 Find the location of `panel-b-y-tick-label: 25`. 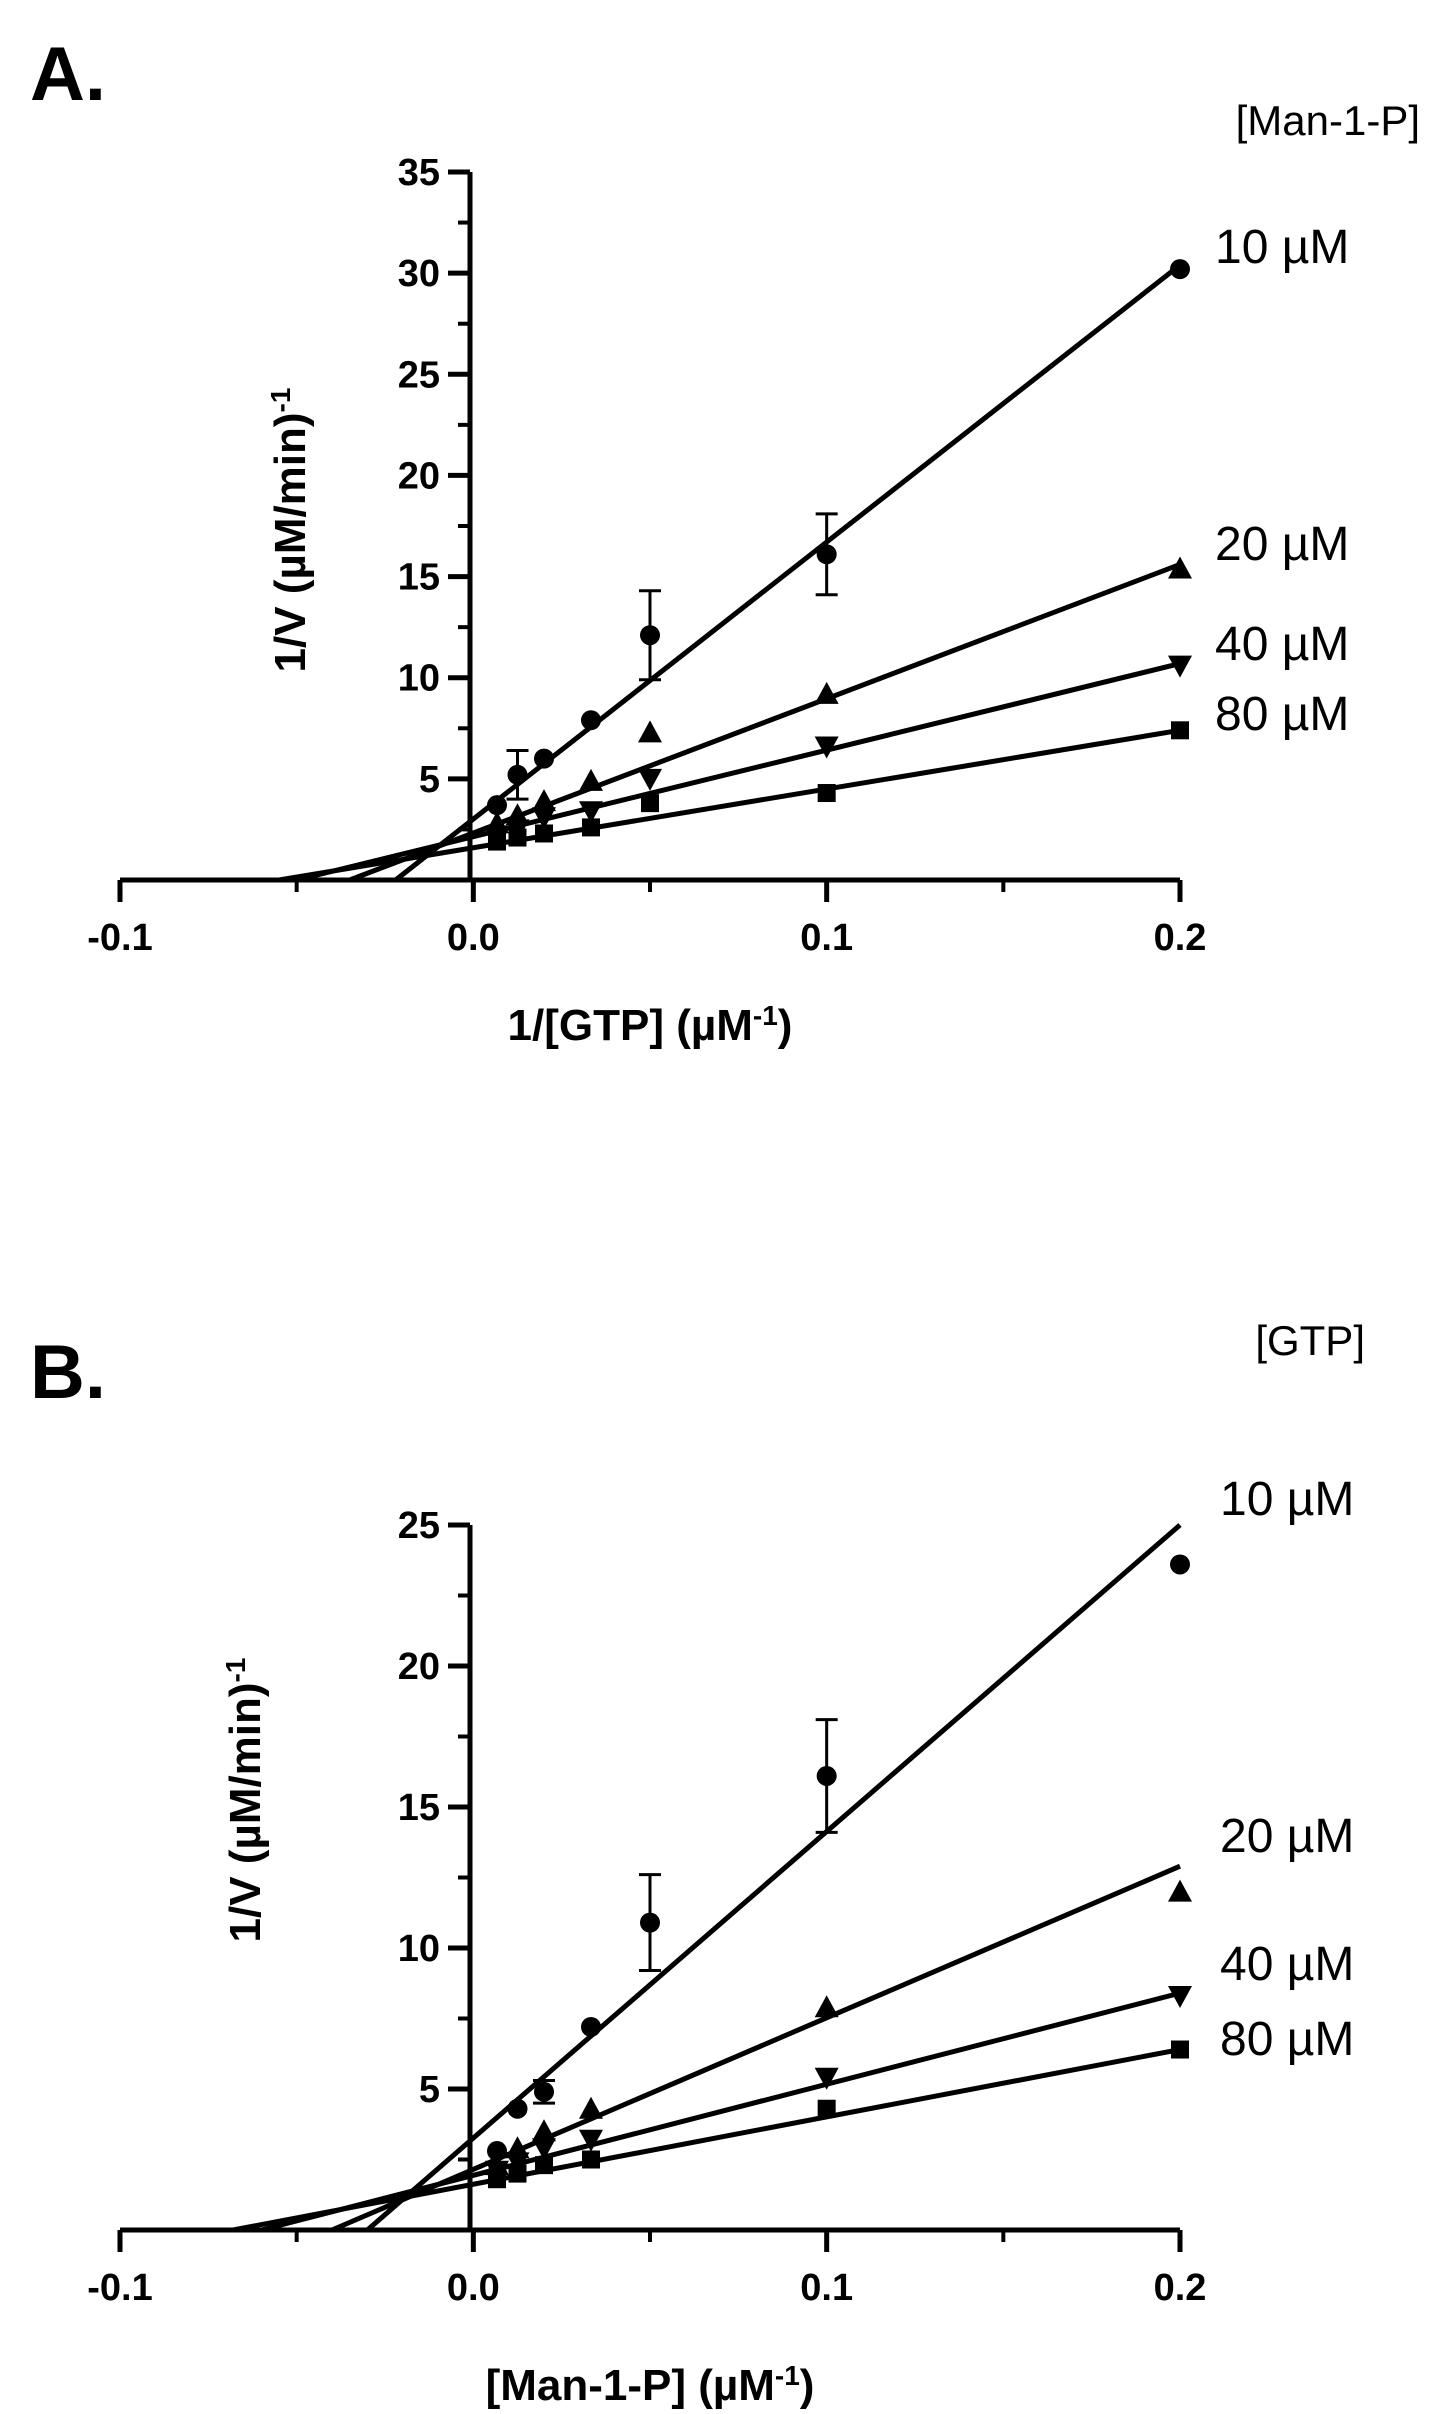

panel-b-y-tick-label: 25 is located at coordinates (419, 1526).